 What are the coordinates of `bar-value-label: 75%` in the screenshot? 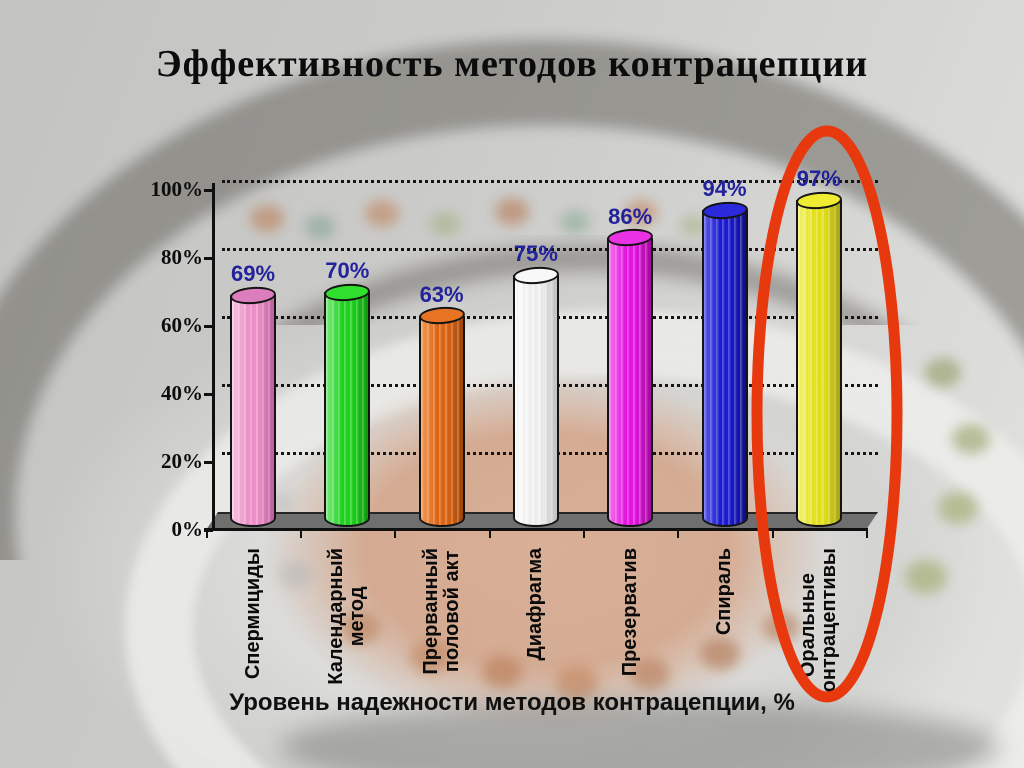 It's located at (535, 253).